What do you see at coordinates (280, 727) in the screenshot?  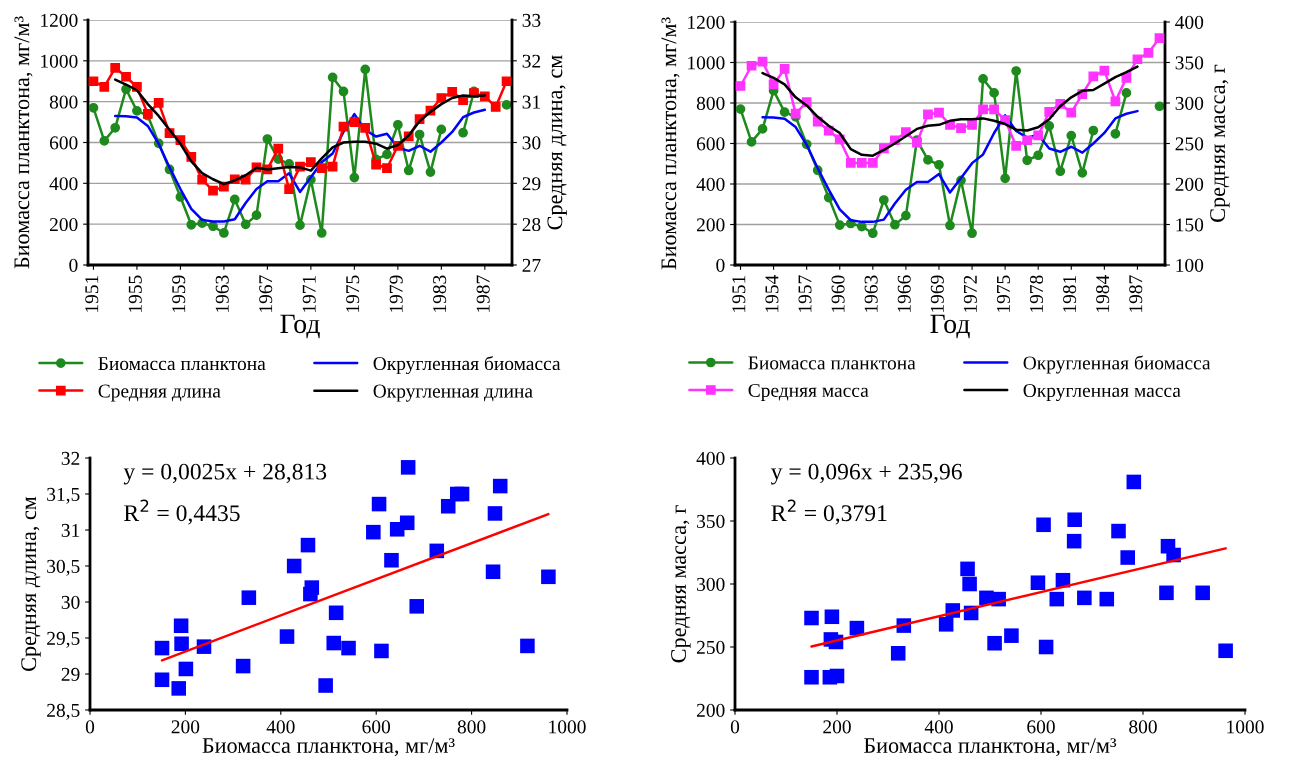 I see `x-tick-label: 400` at bounding box center [280, 727].